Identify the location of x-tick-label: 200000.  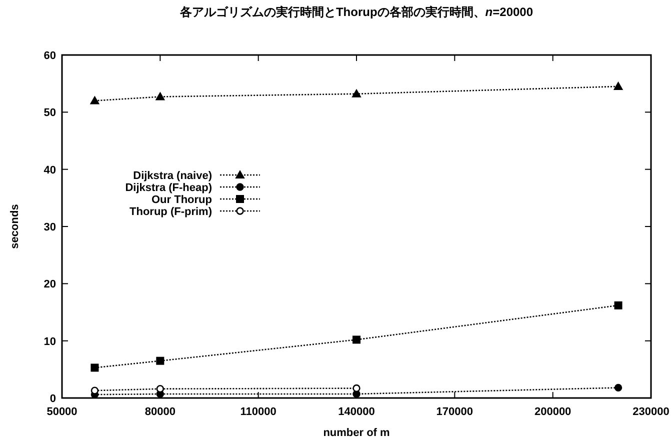
(553, 412).